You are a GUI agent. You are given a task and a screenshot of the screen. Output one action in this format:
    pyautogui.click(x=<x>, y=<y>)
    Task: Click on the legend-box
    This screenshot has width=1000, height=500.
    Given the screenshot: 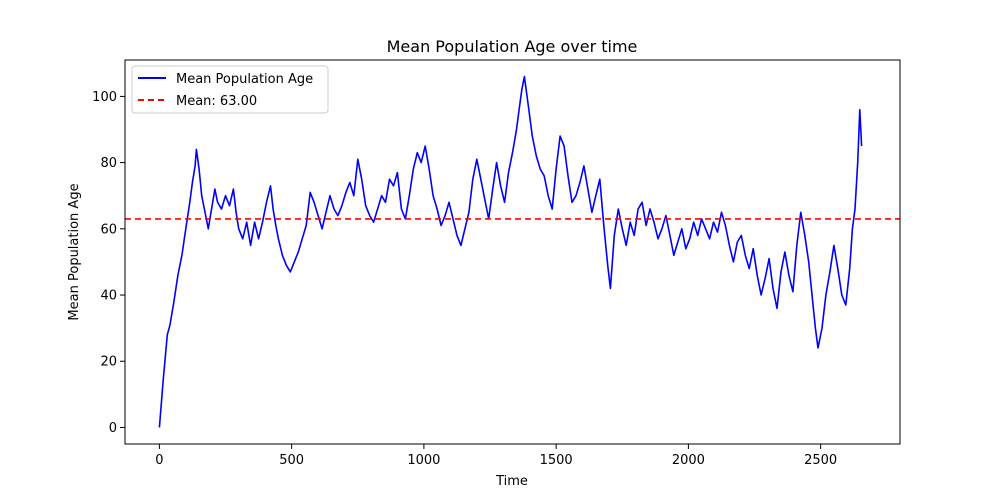 What is the action you would take?
    pyautogui.click(x=230, y=89)
    